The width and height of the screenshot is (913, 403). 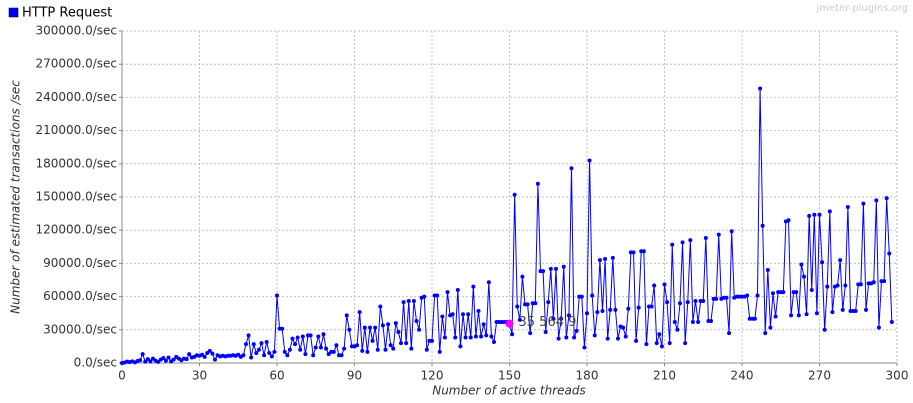 I want to click on watermark: jmeter-plugins.org, so click(x=861, y=8).